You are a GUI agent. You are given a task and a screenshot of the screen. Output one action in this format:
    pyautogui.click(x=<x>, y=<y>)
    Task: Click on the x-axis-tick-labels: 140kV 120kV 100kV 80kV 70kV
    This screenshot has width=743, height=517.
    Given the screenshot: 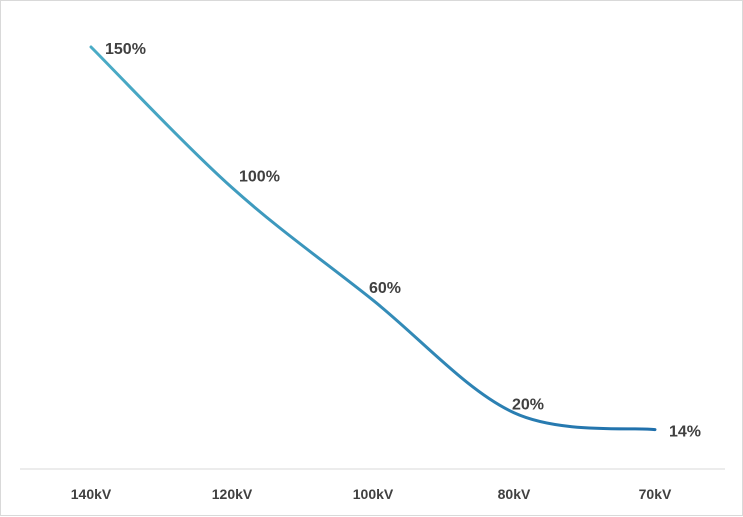 What is the action you would take?
    pyautogui.click(x=371, y=494)
    